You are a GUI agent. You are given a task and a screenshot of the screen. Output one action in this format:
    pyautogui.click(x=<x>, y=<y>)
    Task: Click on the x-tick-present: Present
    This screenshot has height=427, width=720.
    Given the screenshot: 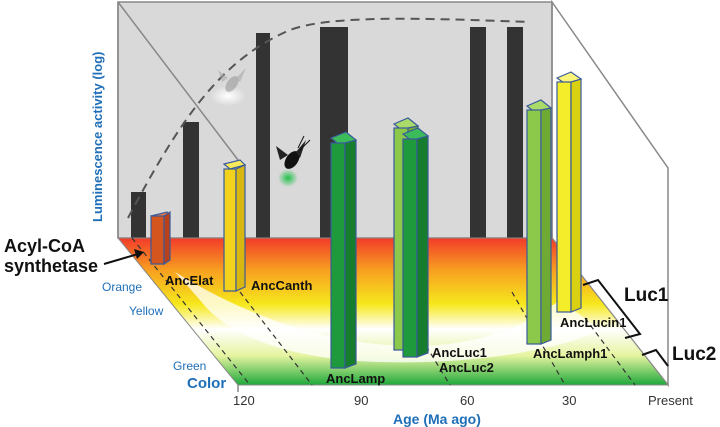 What is the action you would take?
    pyautogui.click(x=670, y=400)
    